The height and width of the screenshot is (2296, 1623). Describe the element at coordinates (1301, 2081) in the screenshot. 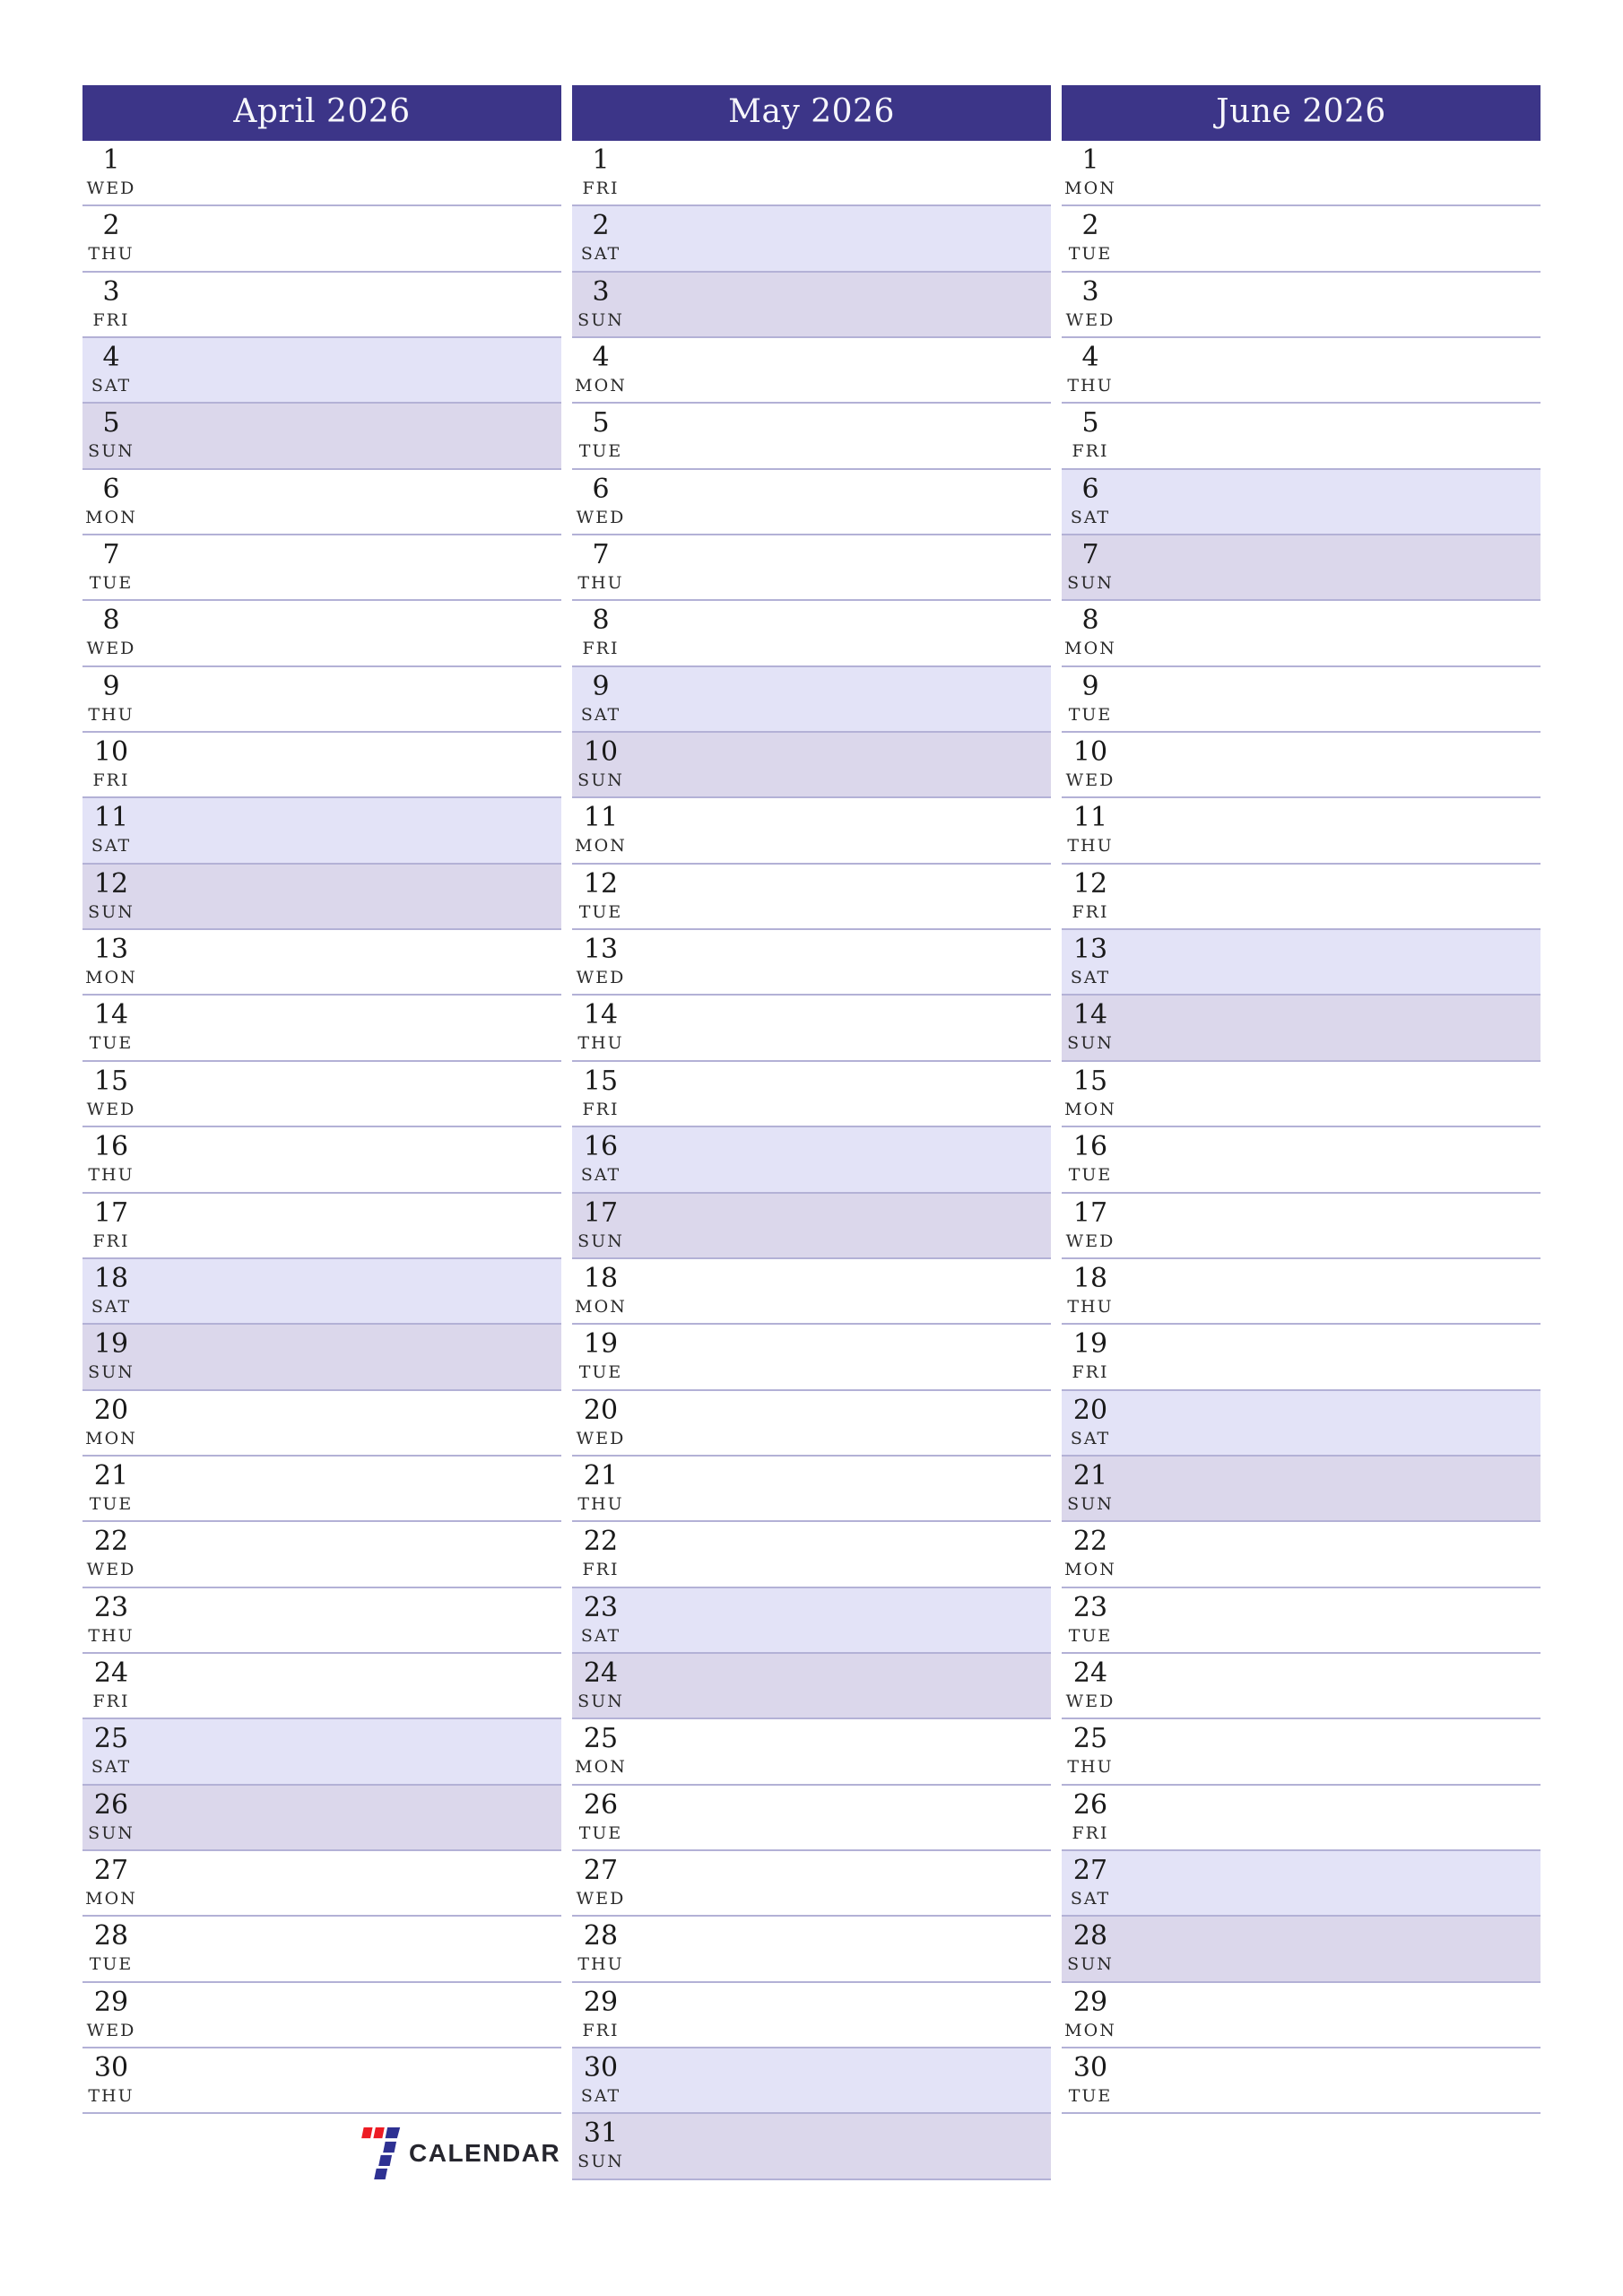

I see `day-row: 30 TUE` at that location.